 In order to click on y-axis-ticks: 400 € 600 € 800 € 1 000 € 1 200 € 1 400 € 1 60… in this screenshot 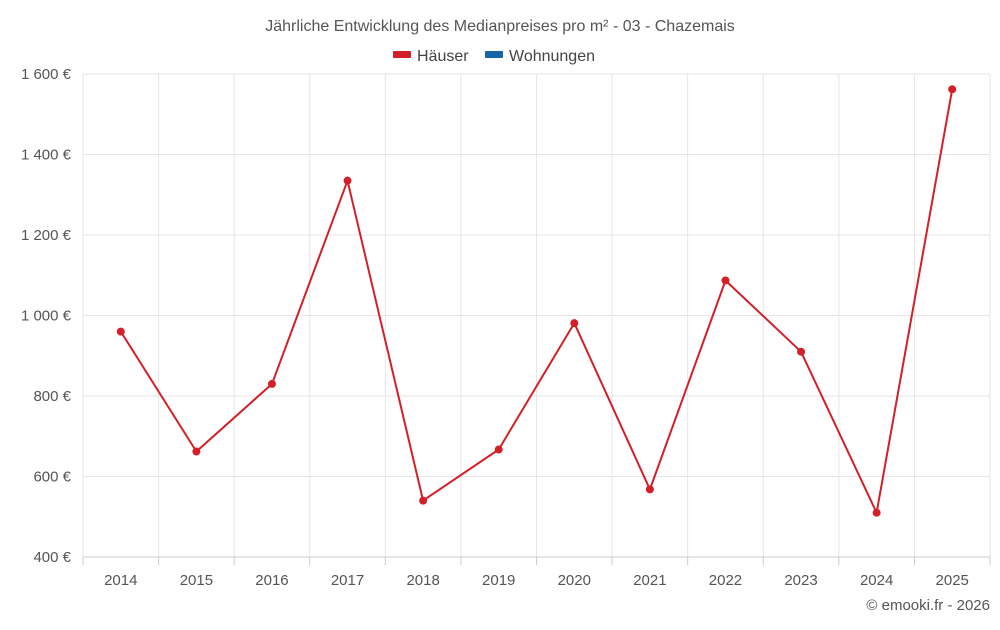, I will do `click(46, 316)`.